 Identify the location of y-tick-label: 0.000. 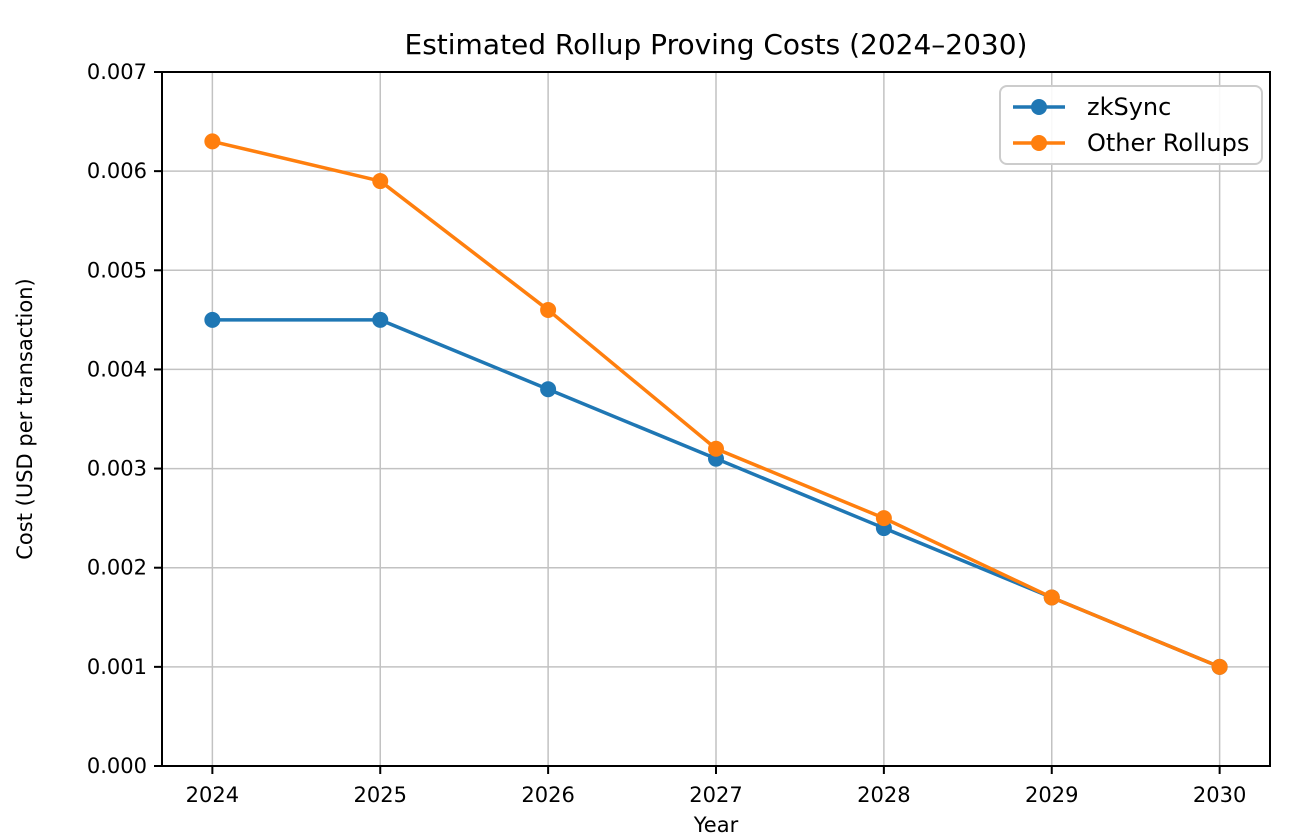
(117, 766).